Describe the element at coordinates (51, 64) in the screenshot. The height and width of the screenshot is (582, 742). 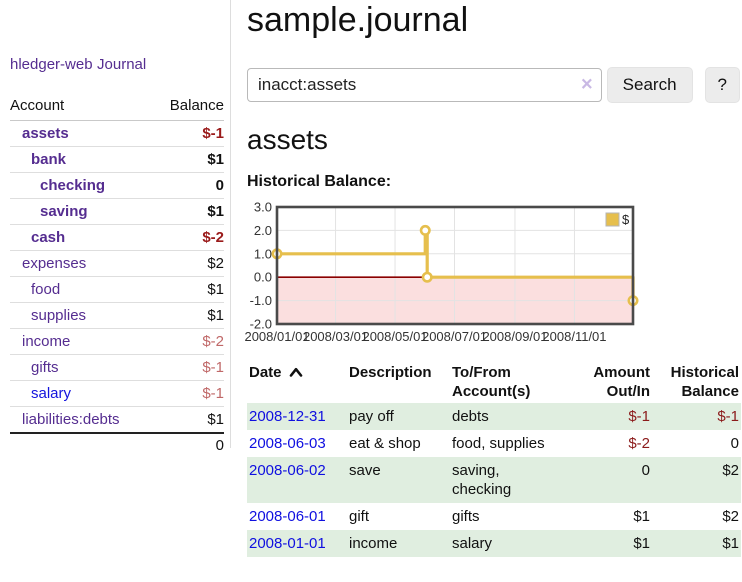
I see `app-title-link: hledger-web` at that location.